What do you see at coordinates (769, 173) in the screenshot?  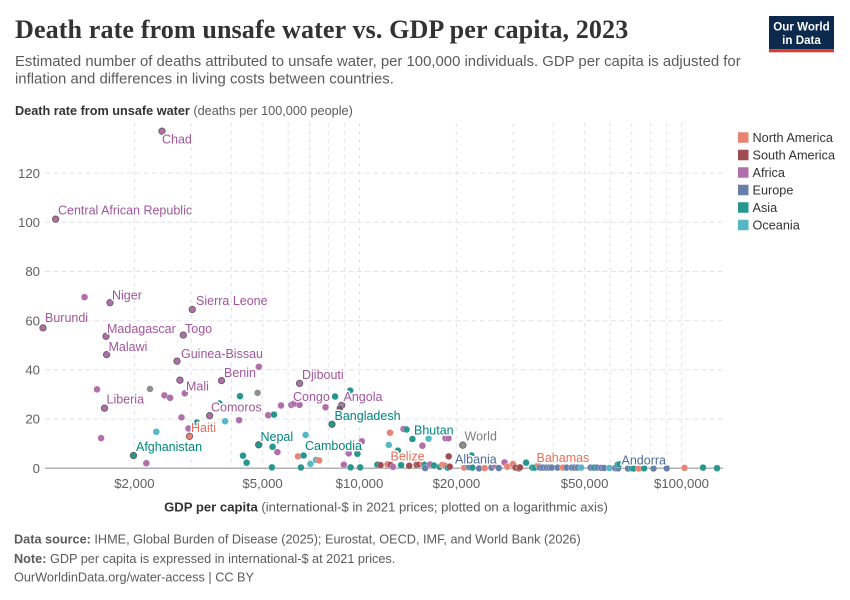 I see `svg-text: Africa` at bounding box center [769, 173].